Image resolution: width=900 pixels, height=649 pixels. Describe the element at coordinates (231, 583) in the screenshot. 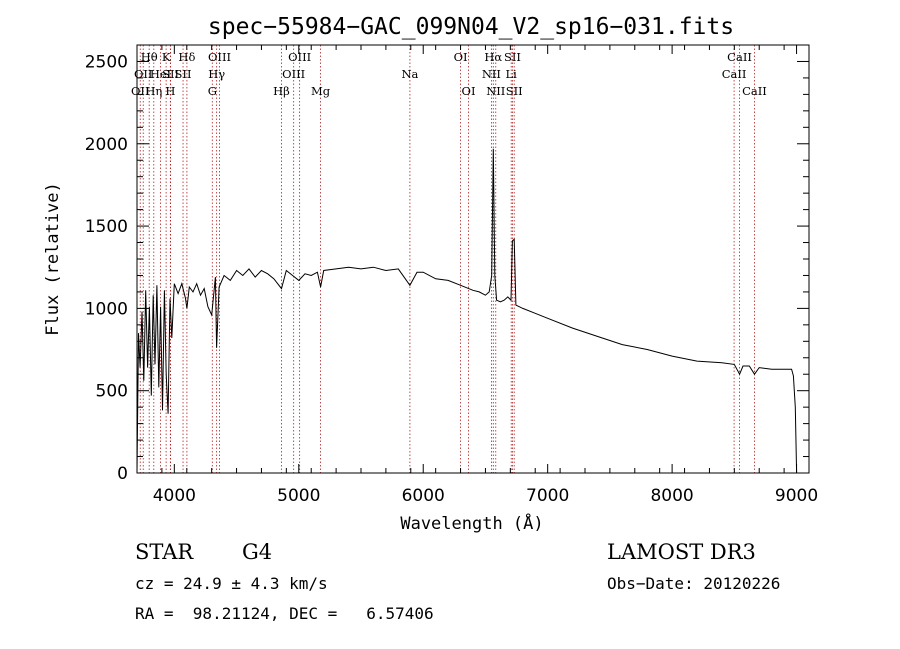

I see `redshift-cz: cz = 24.9 ± 4.3 km/s` at that location.